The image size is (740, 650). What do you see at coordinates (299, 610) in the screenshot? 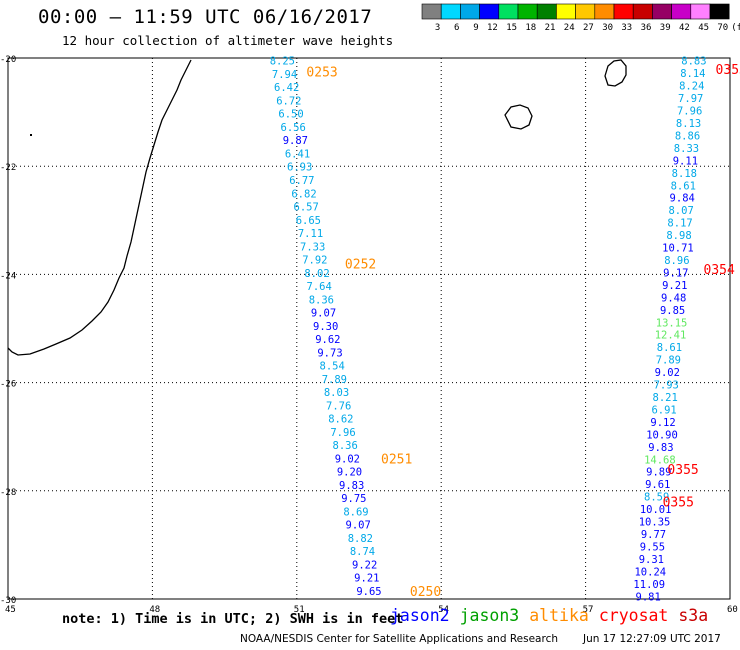
I see `x-tick-label: 51` at bounding box center [299, 610].